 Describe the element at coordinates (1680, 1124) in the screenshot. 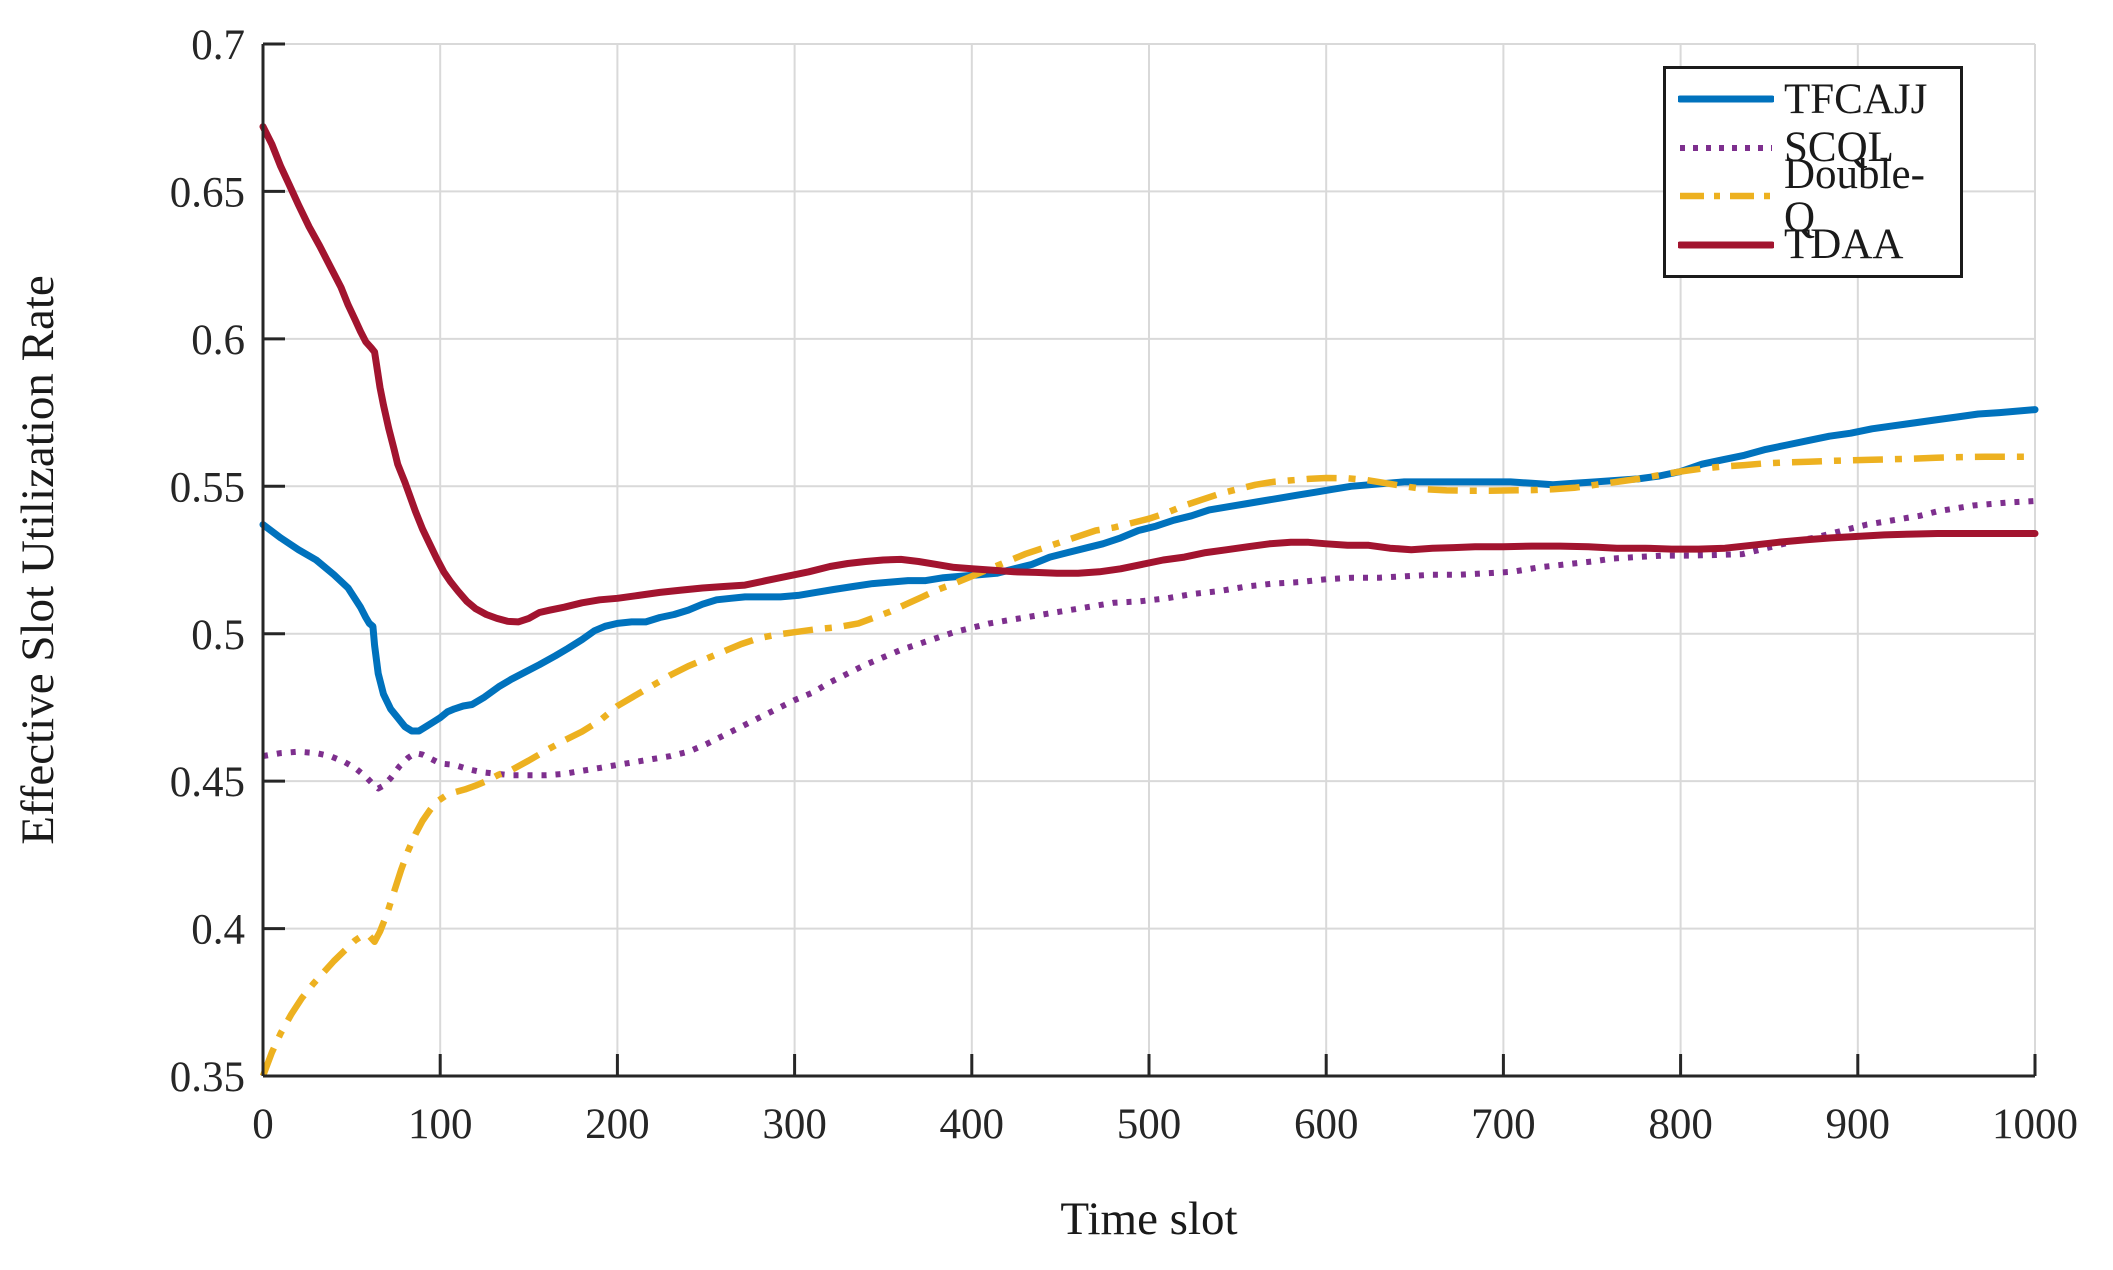

I see `x-tick-label-800: 800` at that location.